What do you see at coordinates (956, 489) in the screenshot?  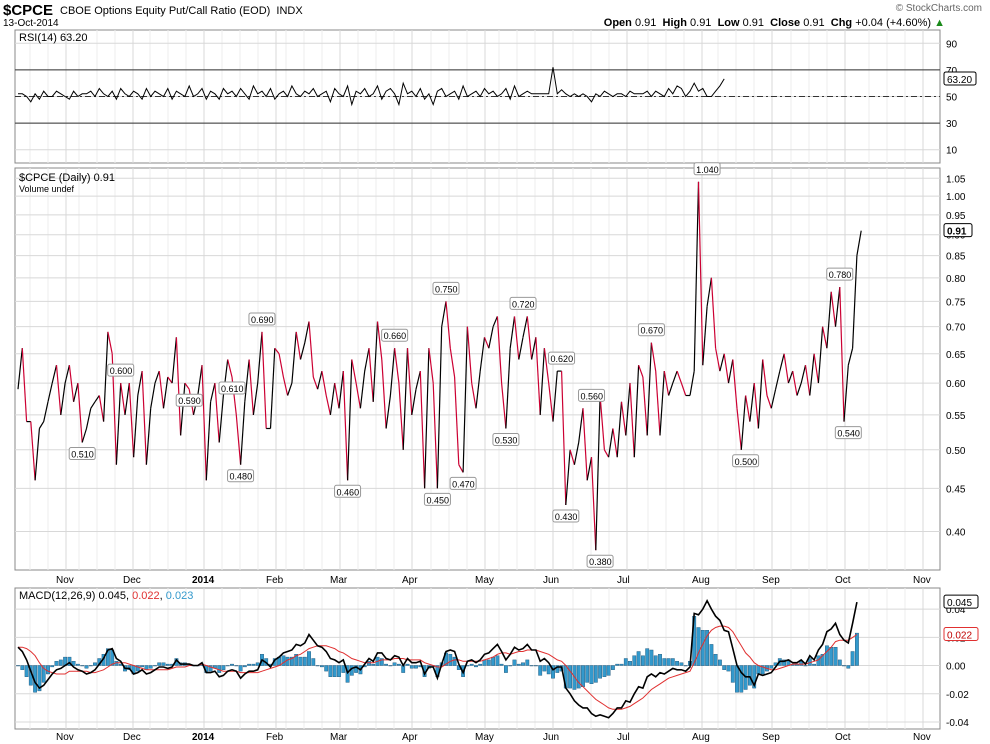 I see `price-tick-label: 0.45` at bounding box center [956, 489].